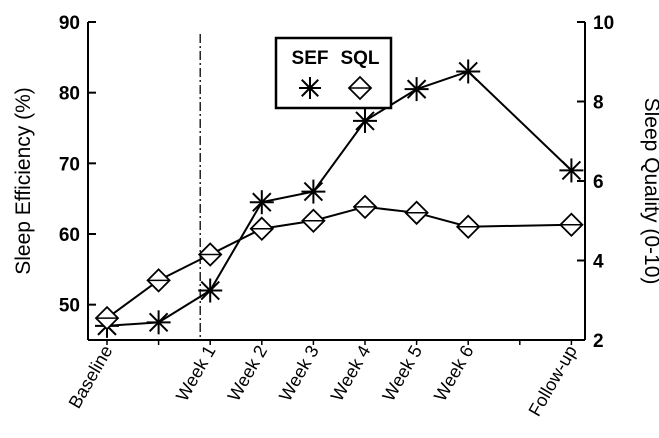 This screenshot has height=438, width=659. What do you see at coordinates (598, 341) in the screenshot?
I see `right-tick-label: 2` at bounding box center [598, 341].